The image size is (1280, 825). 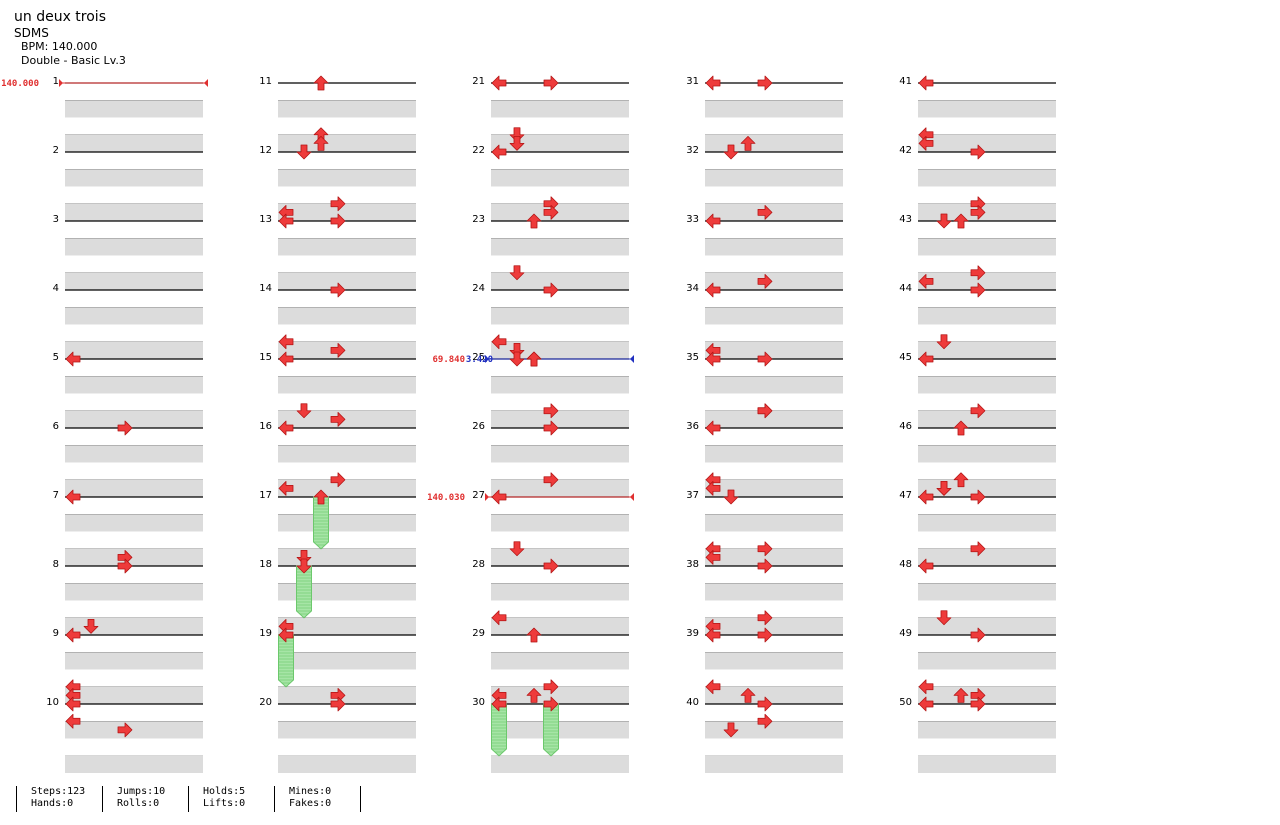 I want to click on measure-number: 10, so click(x=52, y=702).